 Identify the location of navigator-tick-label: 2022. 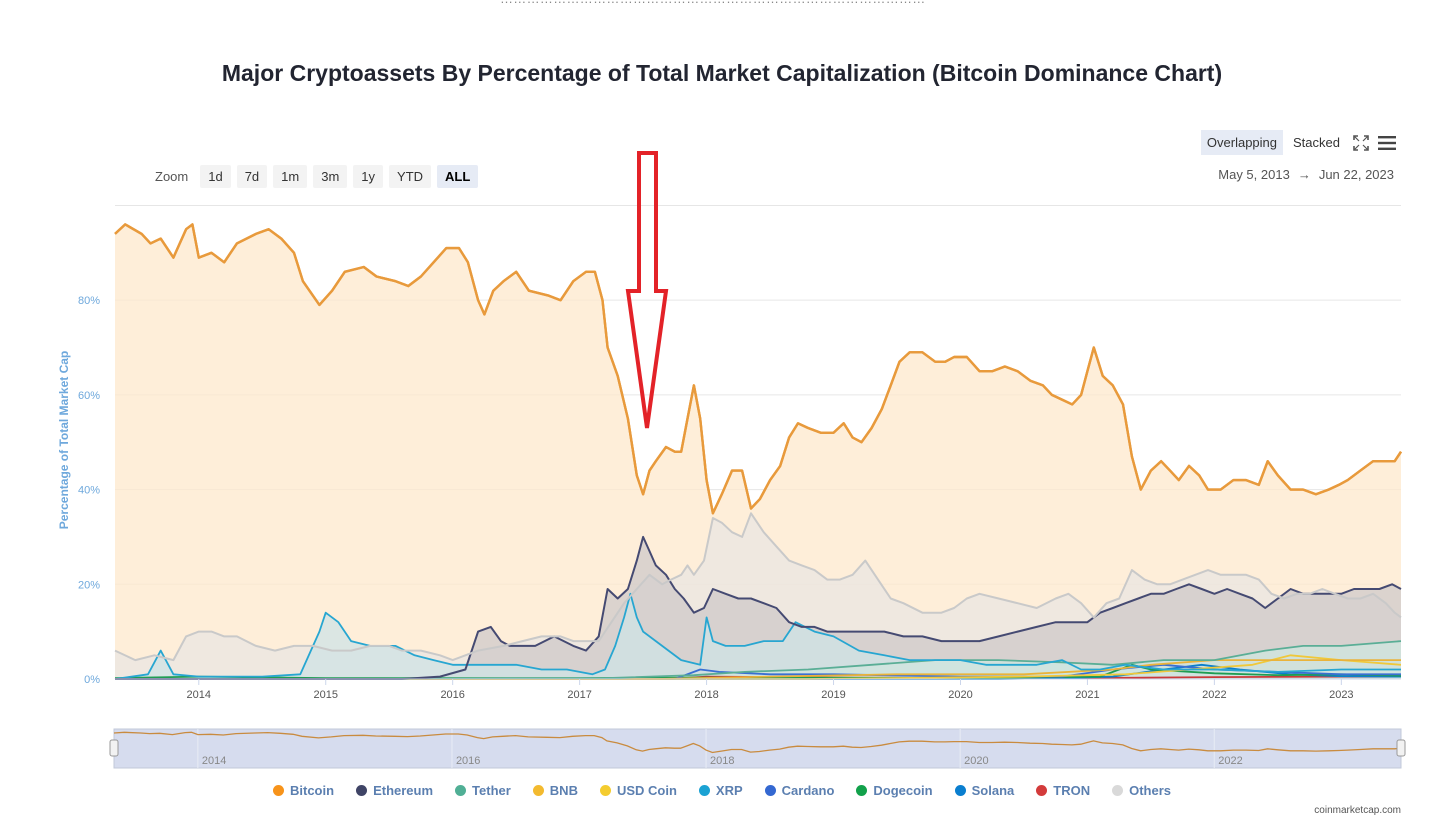
(1230, 761).